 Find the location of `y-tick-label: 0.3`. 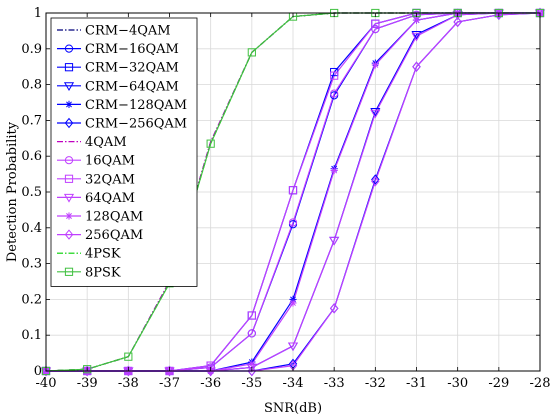

y-tick-label: 0.3 is located at coordinates (31, 264).